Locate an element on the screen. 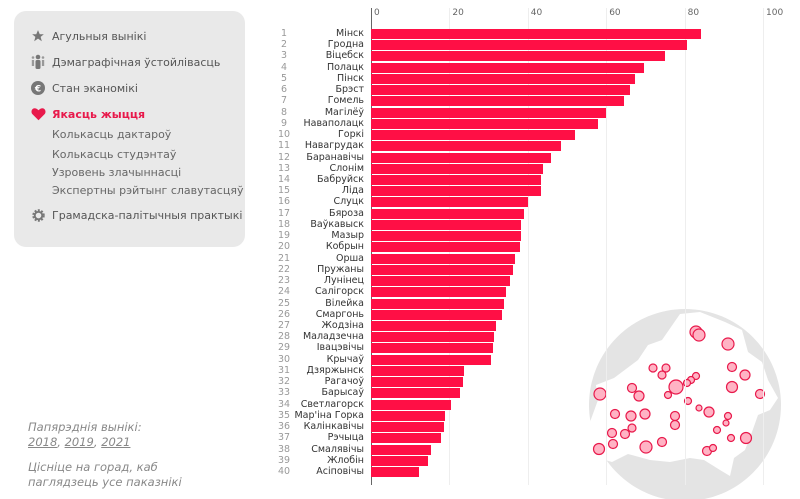 The image size is (800, 499). city-row: 27 Жодзіна is located at coordinates (400, 326).